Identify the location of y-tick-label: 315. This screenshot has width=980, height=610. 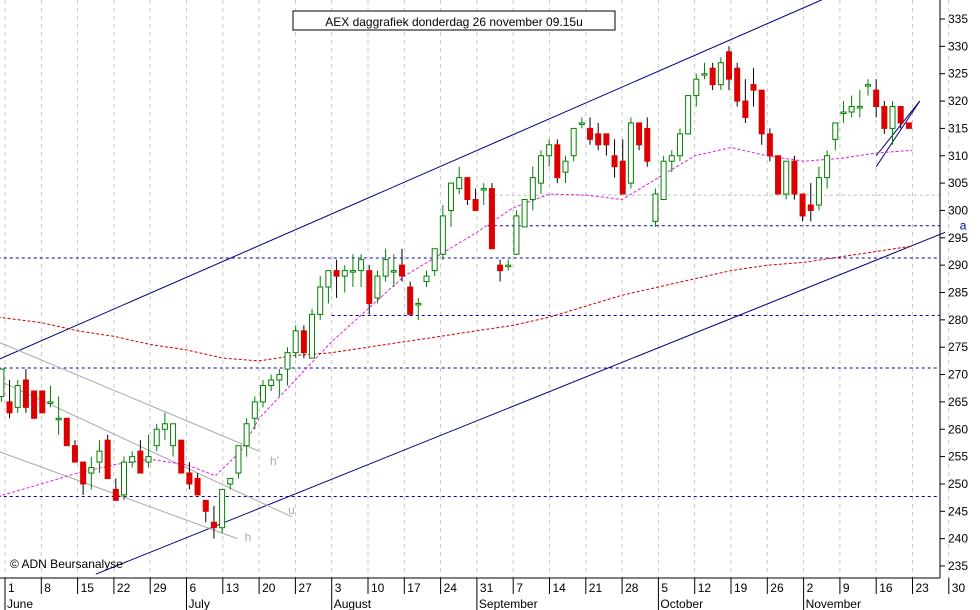
(958, 128).